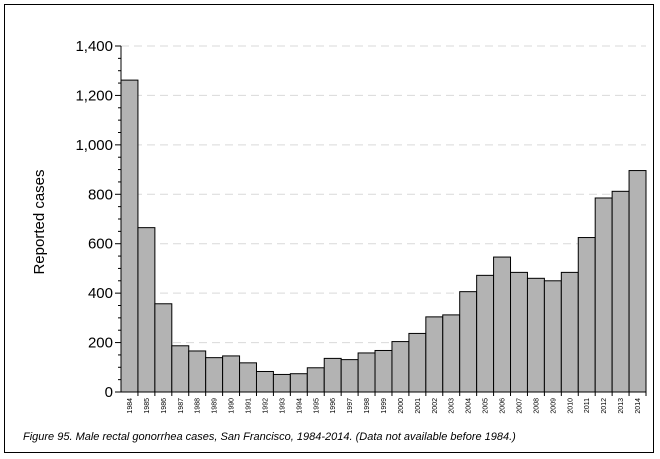 The width and height of the screenshot is (660, 459). I want to click on x-tick-label: 1994, so click(299, 406).